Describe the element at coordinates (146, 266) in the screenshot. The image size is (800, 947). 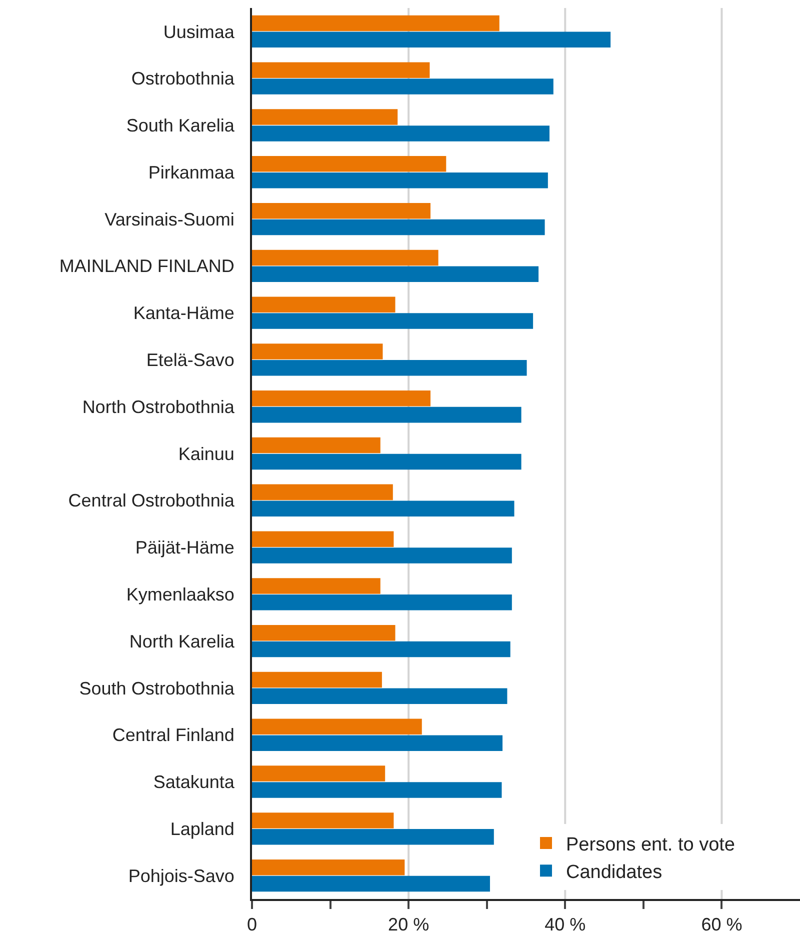
I see `y-tick-label: MAINLAND FINLAND` at that location.